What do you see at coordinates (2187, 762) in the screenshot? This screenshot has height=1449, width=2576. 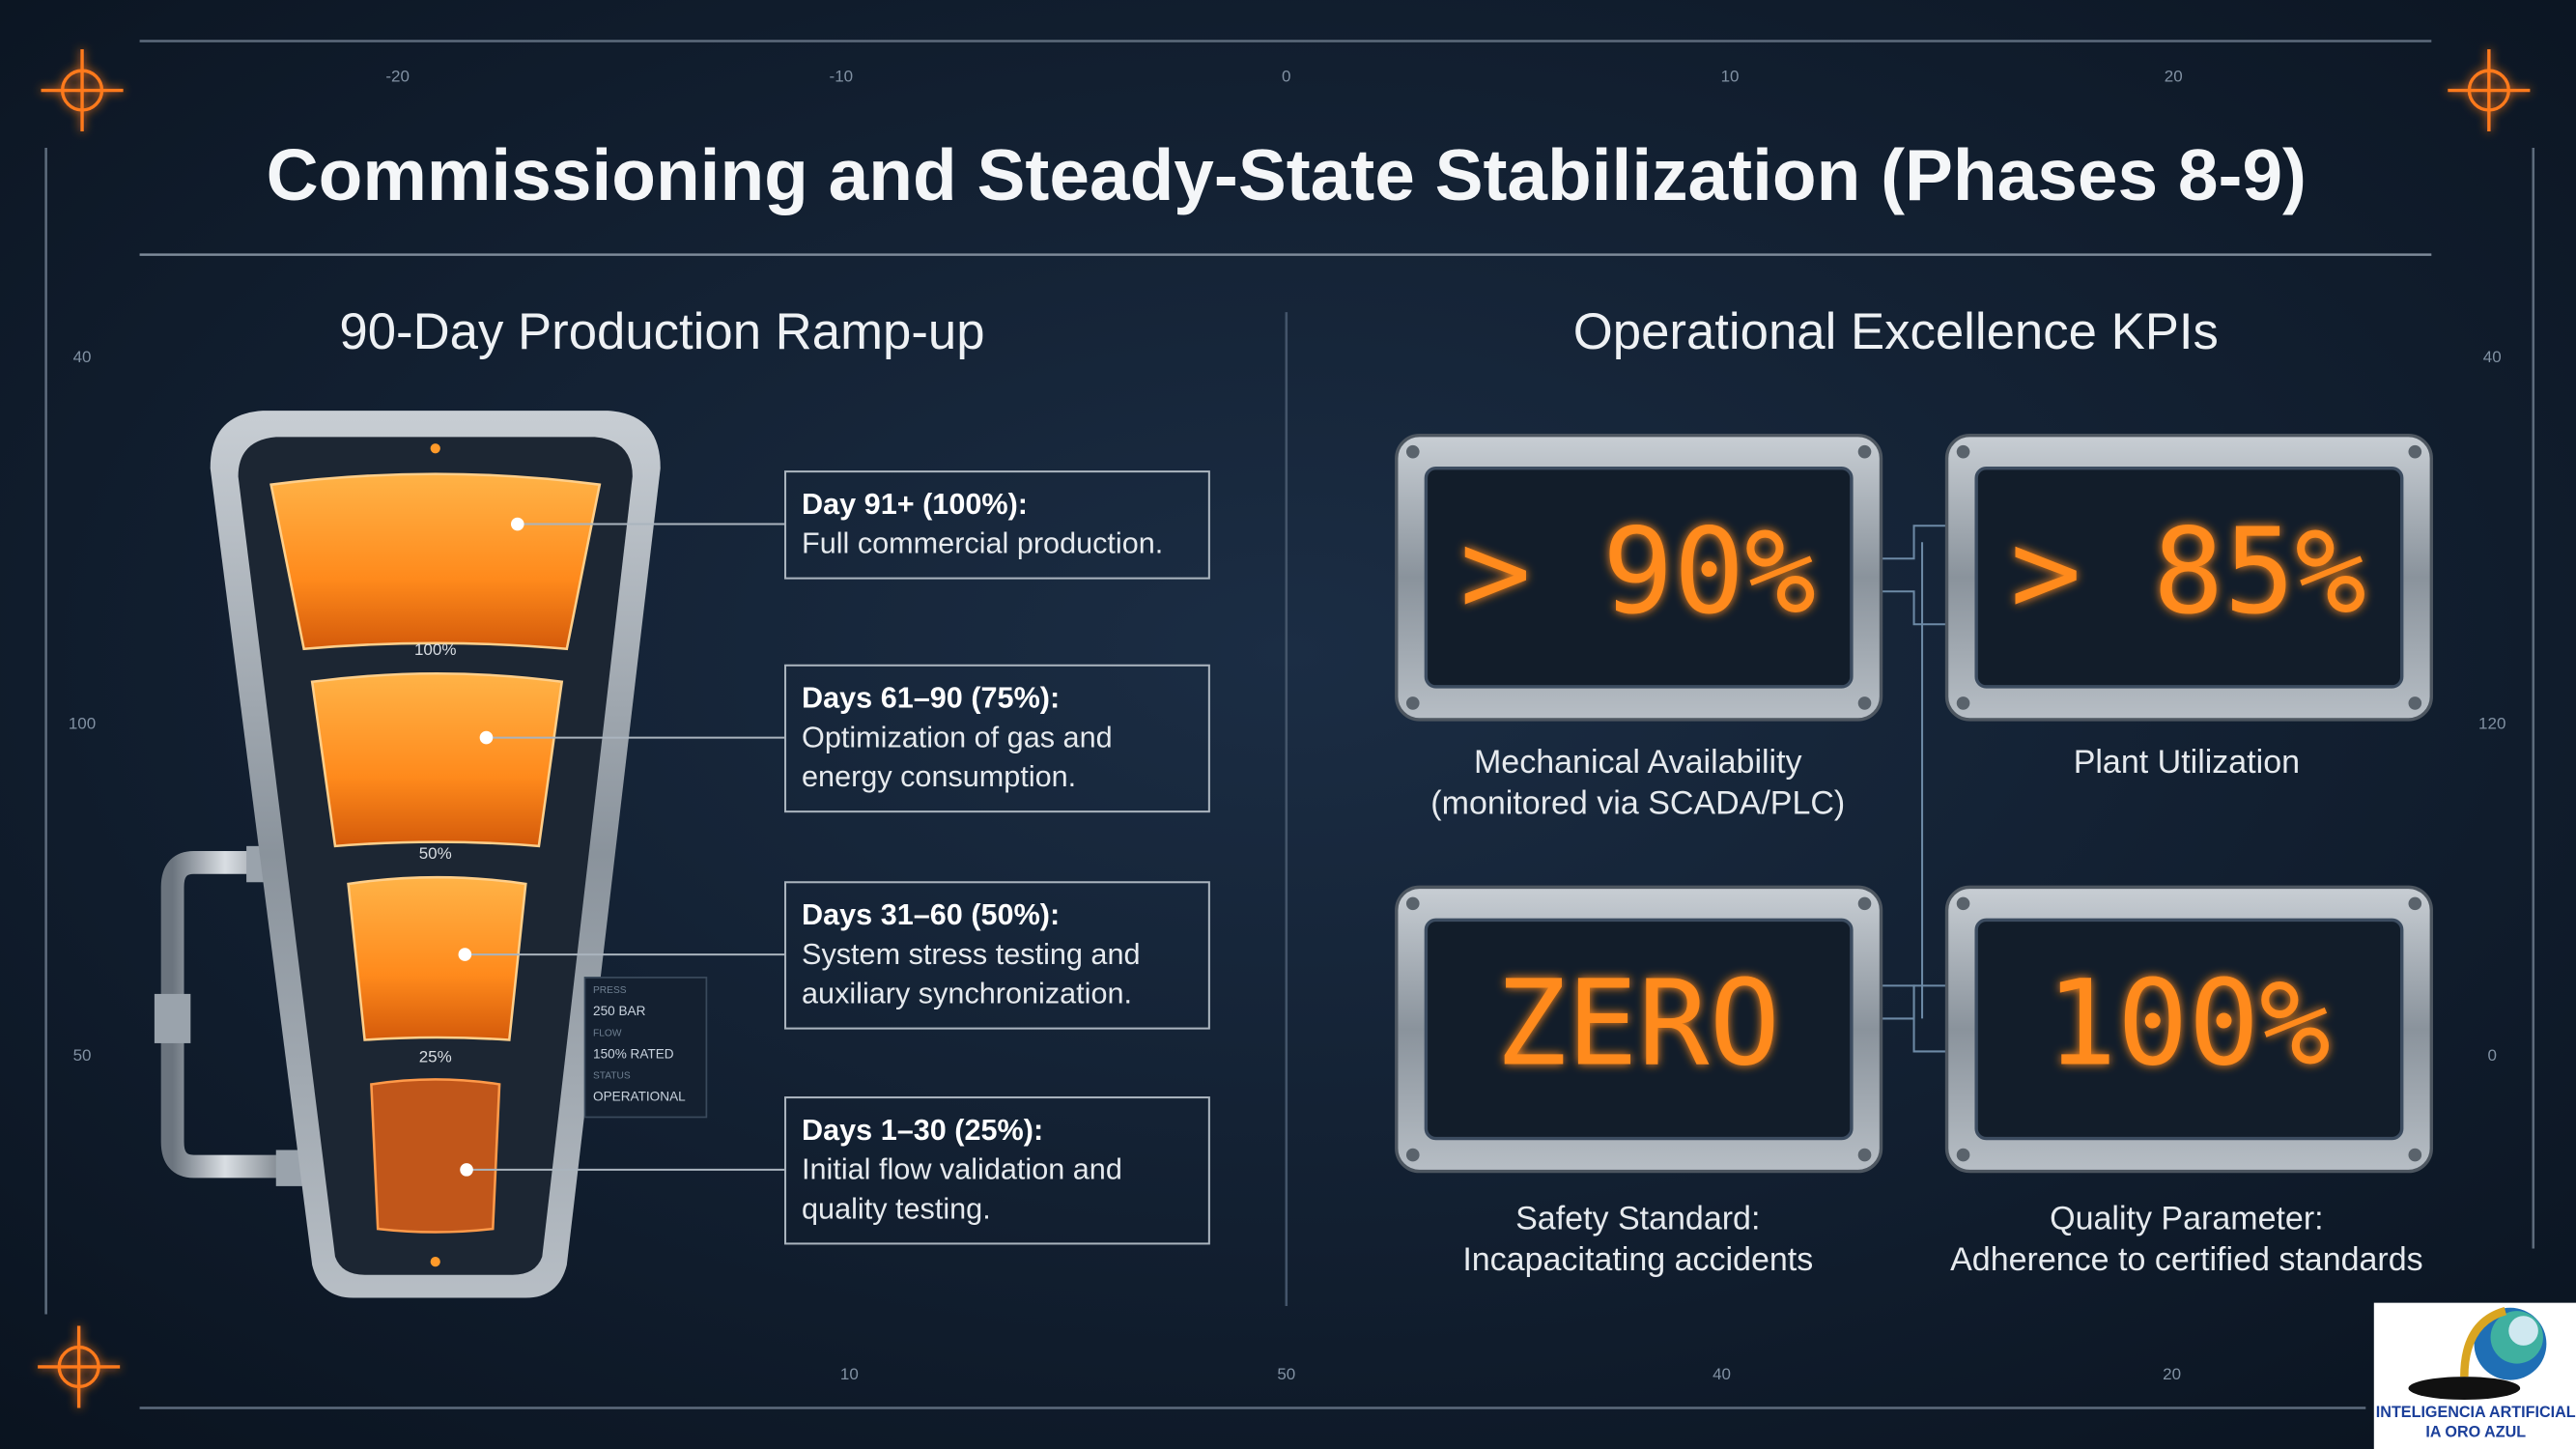 I see `kpi-caption: Plant Utilization` at bounding box center [2187, 762].